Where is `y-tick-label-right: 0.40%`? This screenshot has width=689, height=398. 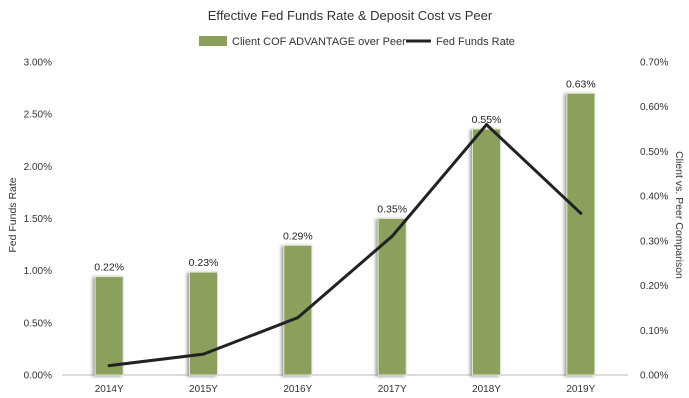 y-tick-label-right: 0.40% is located at coordinates (654, 197).